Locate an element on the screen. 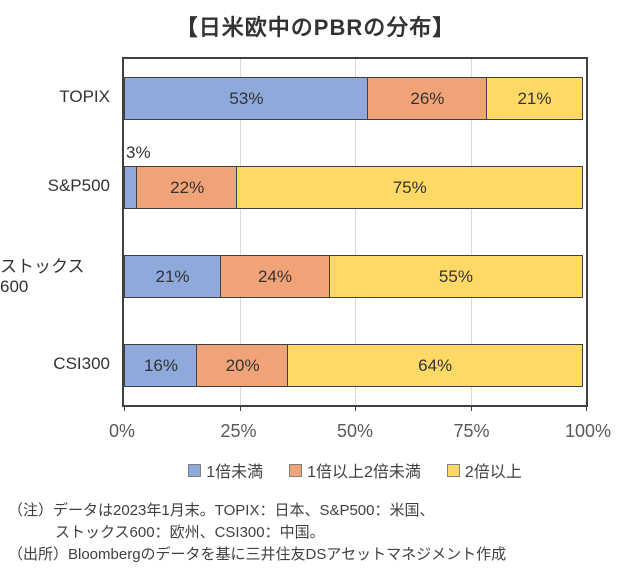  axis-tick-label: 25% is located at coordinates (238, 431).